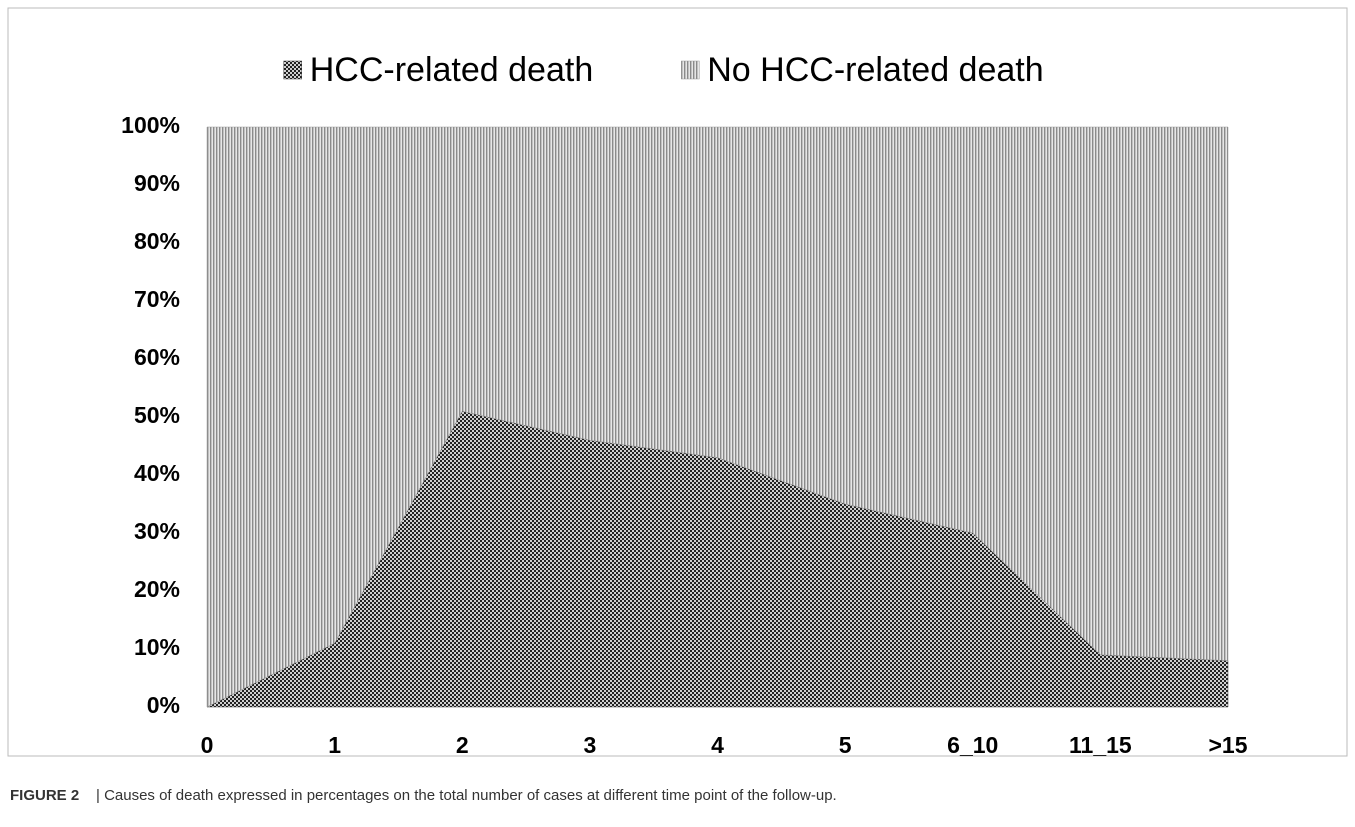 Image resolution: width=1355 pixels, height=827 pixels. I want to click on y-tick-label: 40%, so click(157, 473).